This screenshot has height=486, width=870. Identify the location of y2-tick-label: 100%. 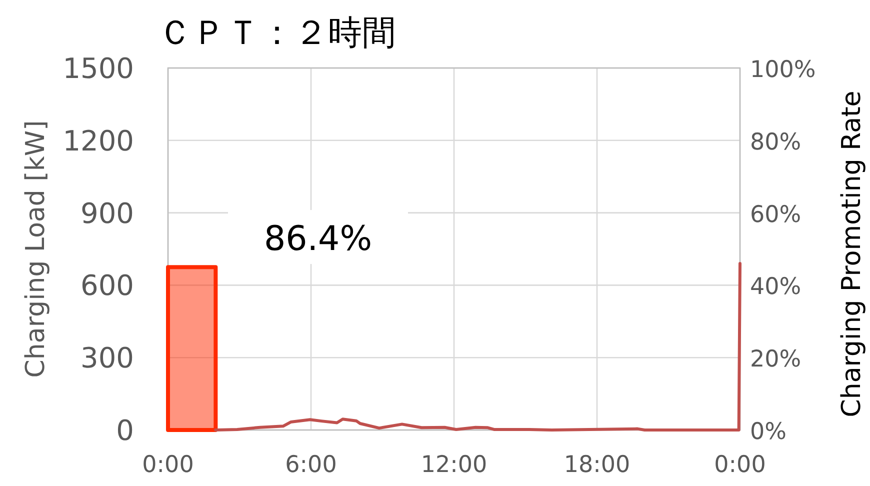
(783, 70).